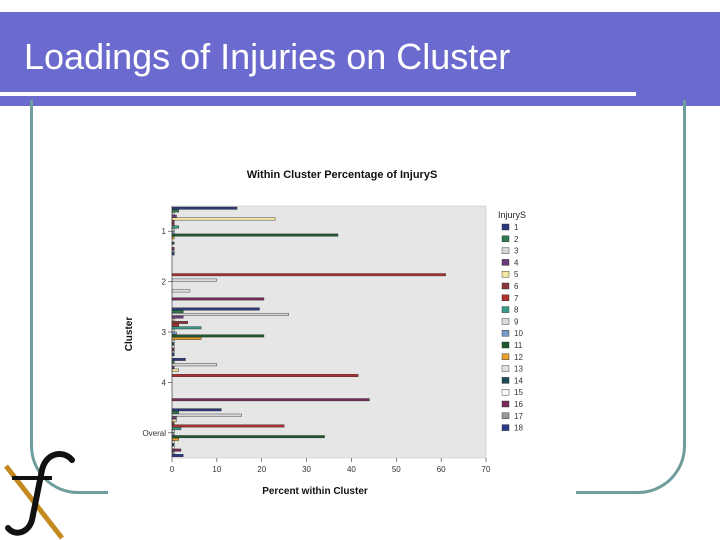  Describe the element at coordinates (306, 469) in the screenshot. I see `x-tick-label: 30` at that location.